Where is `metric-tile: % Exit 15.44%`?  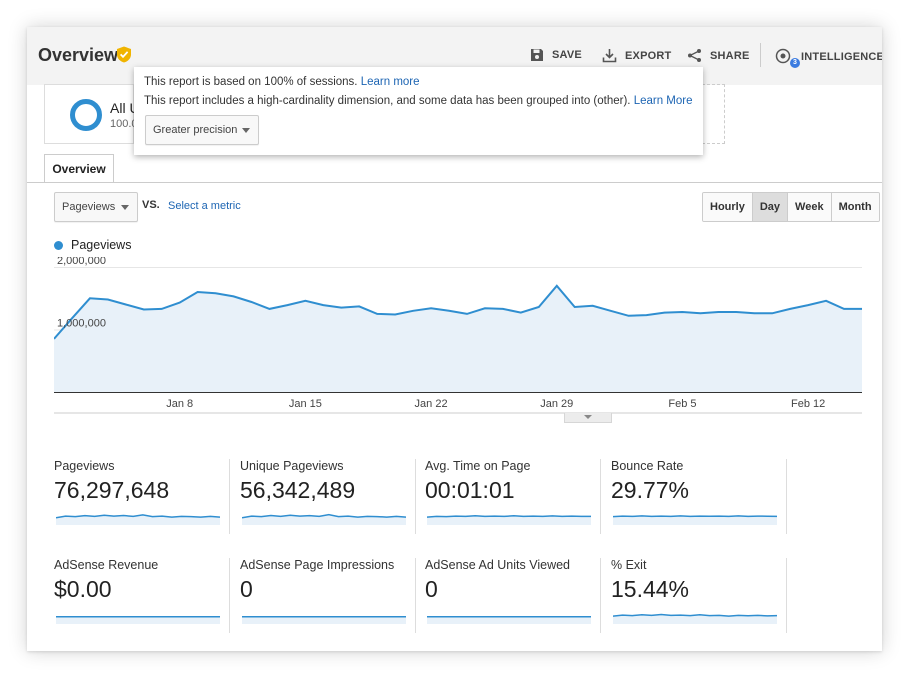 metric-tile: % Exit 15.44% is located at coordinates (696, 597).